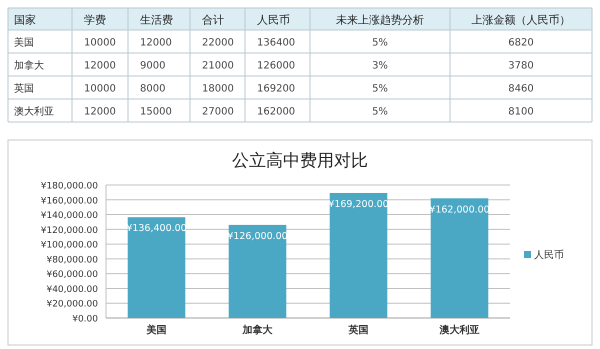 Image resolution: width=600 pixels, height=349 pixels. Describe the element at coordinates (258, 330) in the screenshot. I see `x-tick-label: 加拿大` at that location.